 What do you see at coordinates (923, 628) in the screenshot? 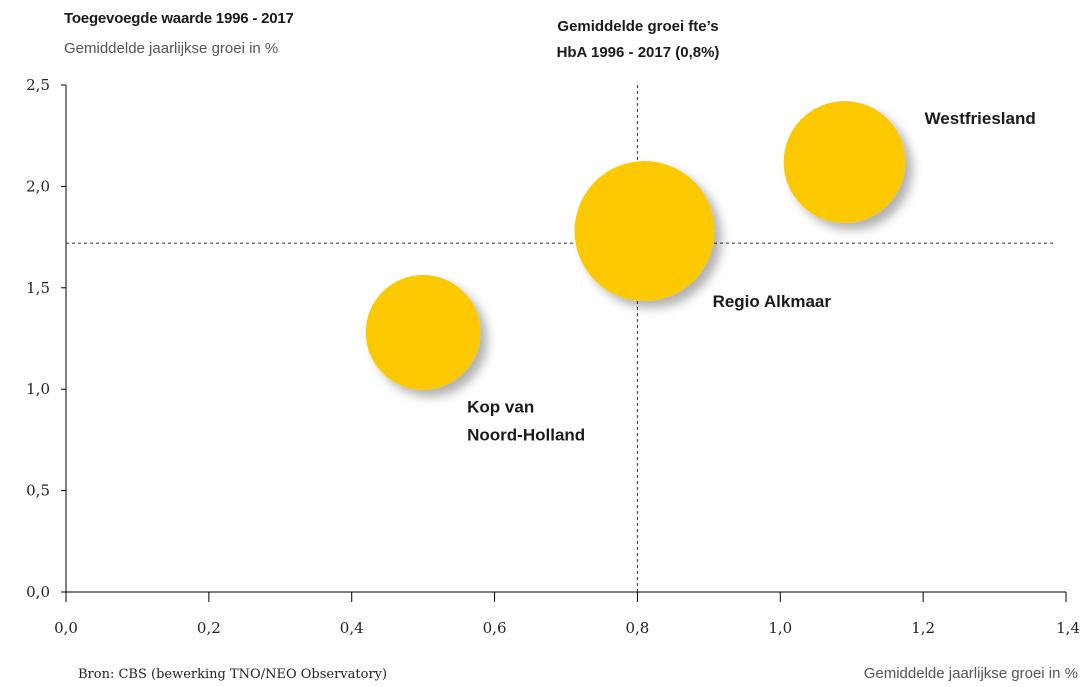
I see `x-tick-label: 1,2` at bounding box center [923, 628].